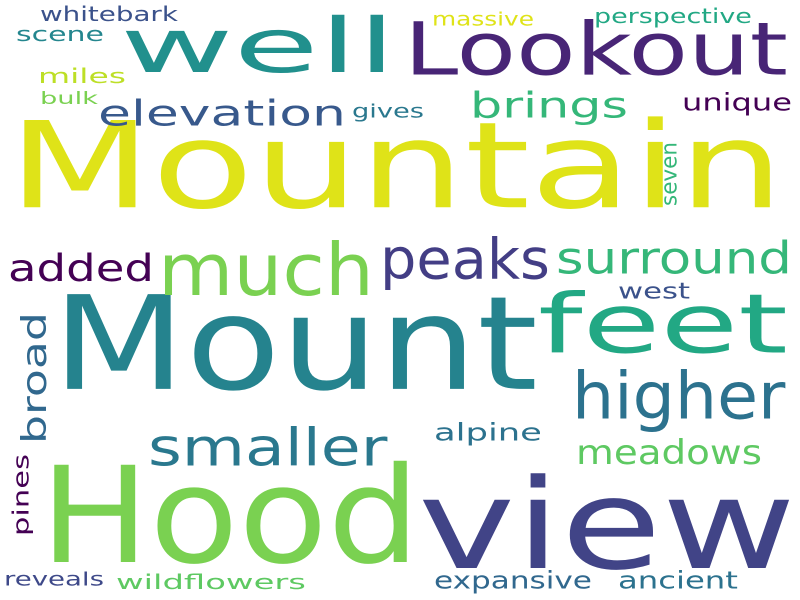 This screenshot has width=800, height=600. Describe the element at coordinates (222, 113) in the screenshot. I see `word-elevation: elevation` at that location.